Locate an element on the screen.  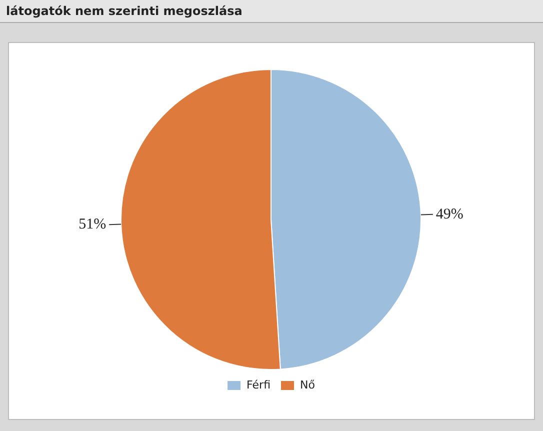
data-label: 49% is located at coordinates (450, 214).